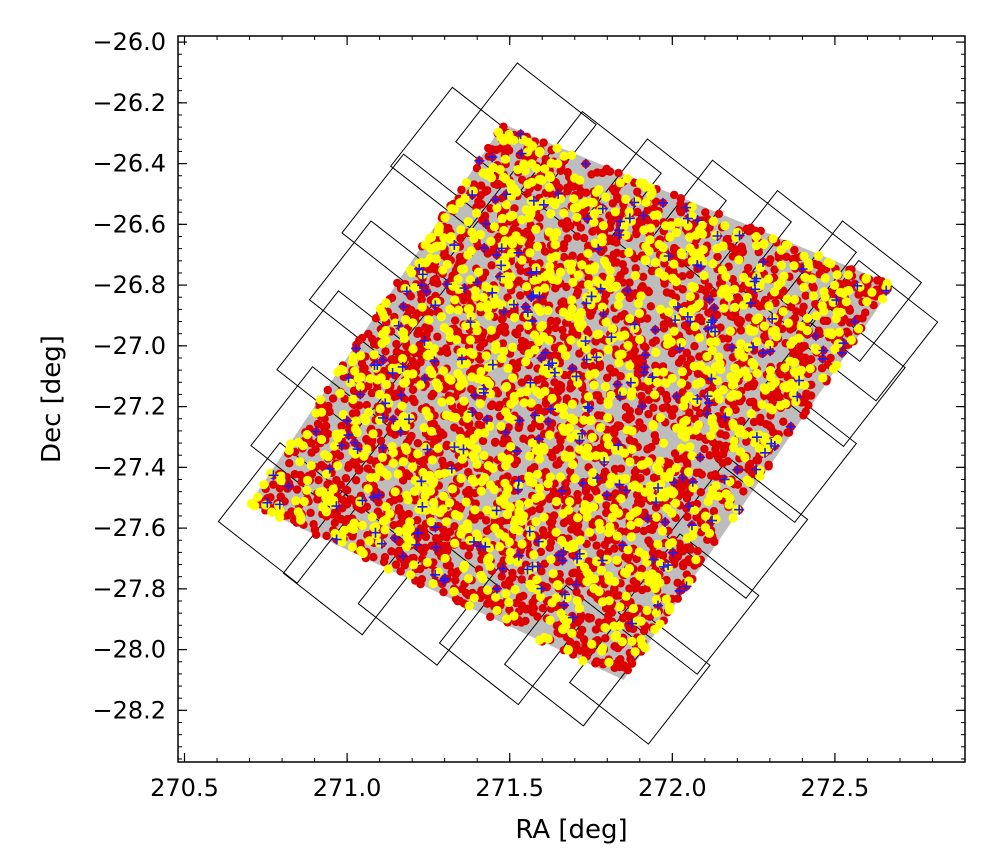  What do you see at coordinates (509, 788) in the screenshot?
I see `x-tick-labels: 270.5 271.0 271.5 272.0 272.5` at bounding box center [509, 788].